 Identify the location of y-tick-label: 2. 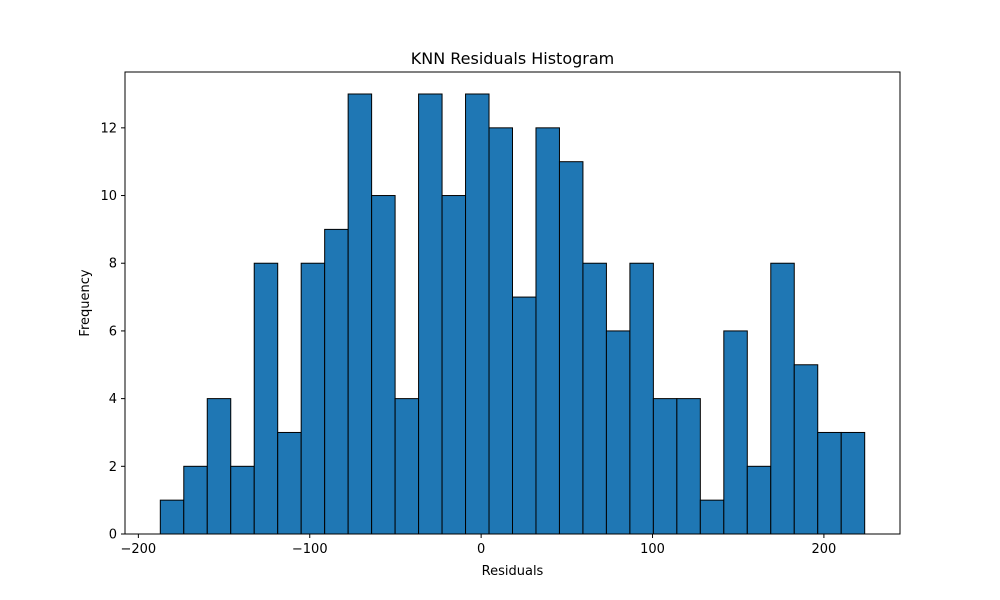
(113, 467).